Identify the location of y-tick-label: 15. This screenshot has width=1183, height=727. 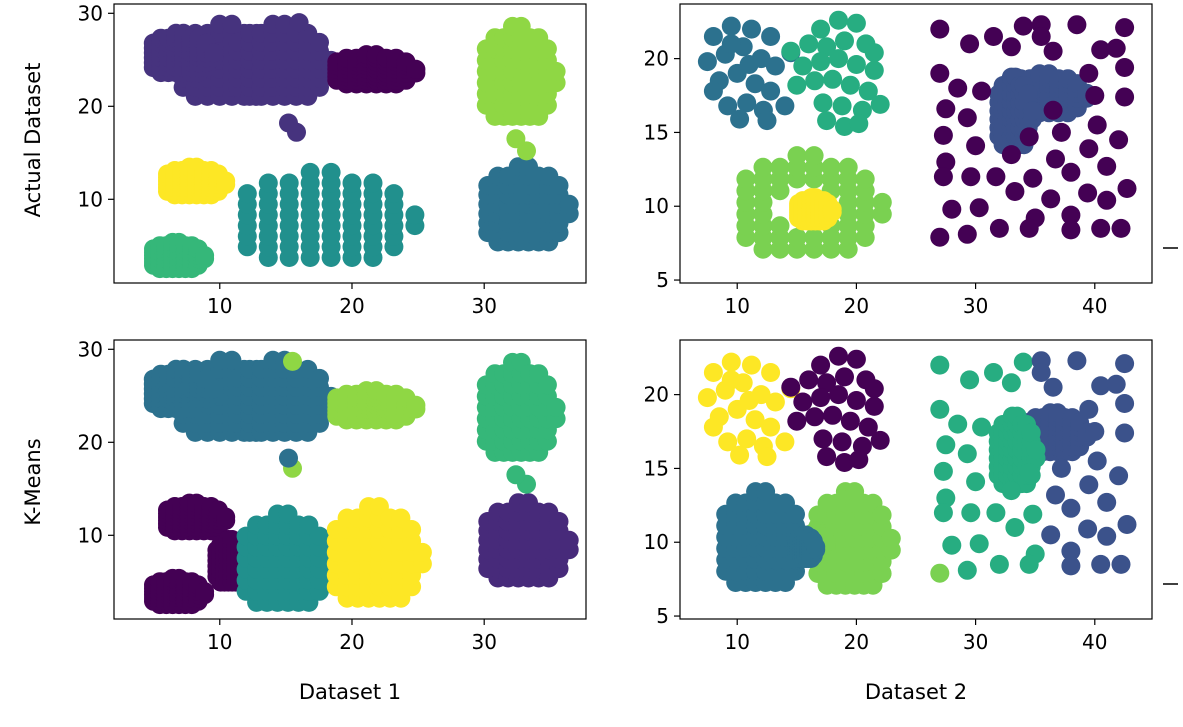
(656, 468).